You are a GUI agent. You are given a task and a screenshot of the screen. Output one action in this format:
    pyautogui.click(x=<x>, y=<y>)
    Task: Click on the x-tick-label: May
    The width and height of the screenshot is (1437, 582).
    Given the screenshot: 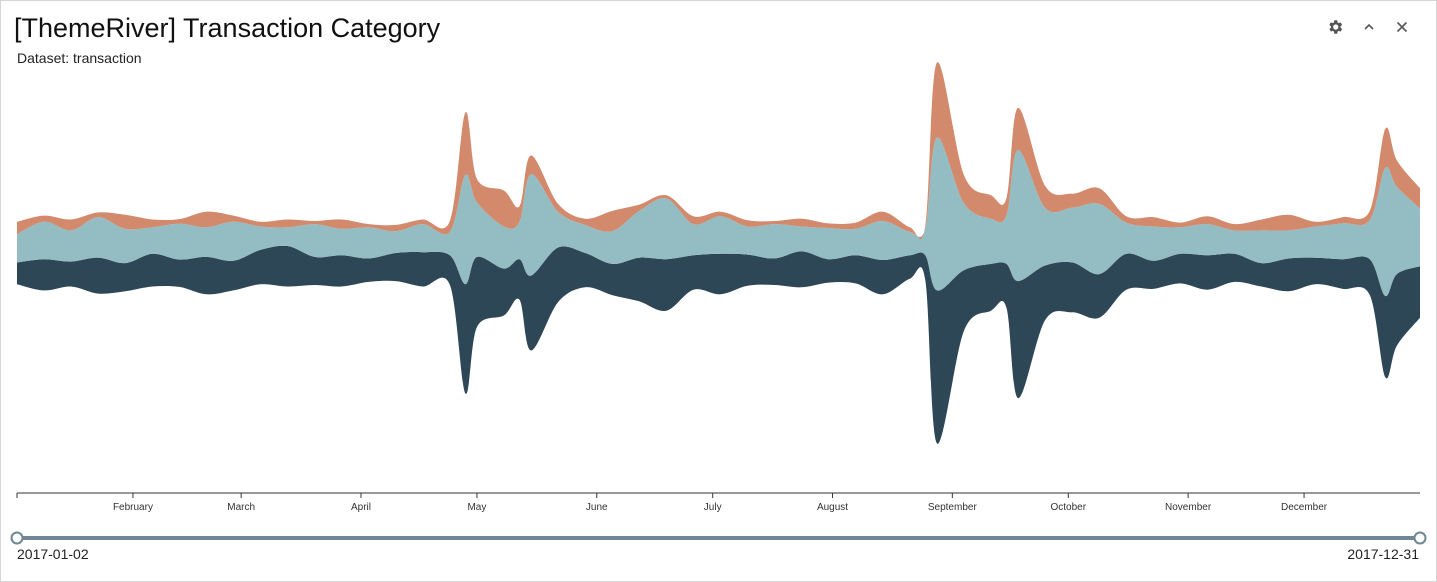 What is the action you would take?
    pyautogui.click(x=476, y=507)
    